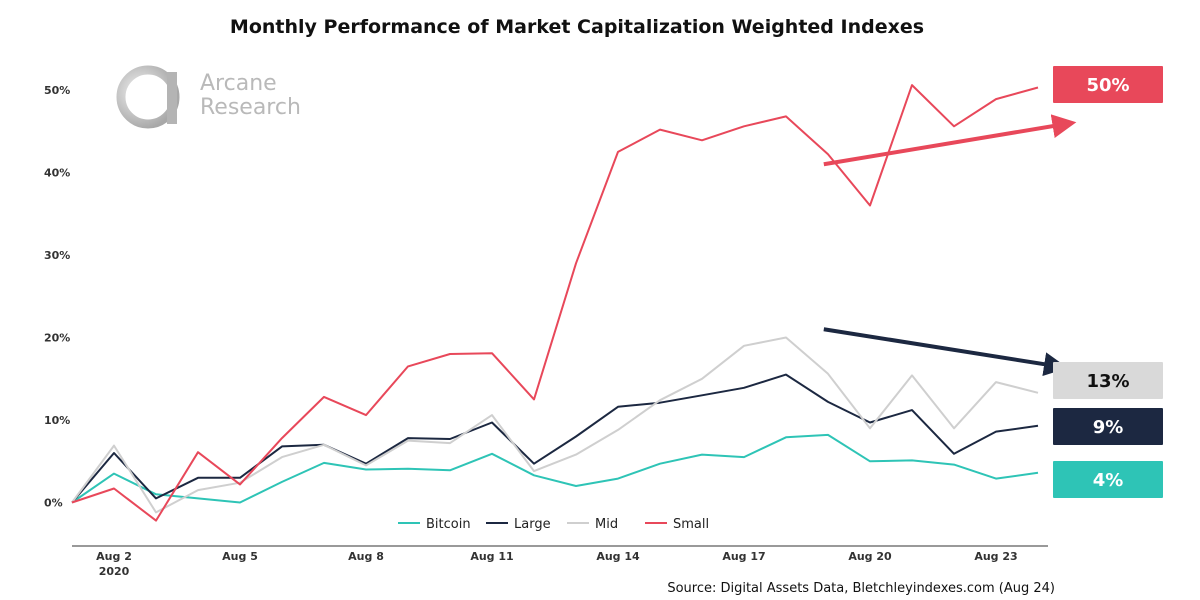 This screenshot has height=600, width=1200. What do you see at coordinates (114, 556) in the screenshot?
I see `x-tick-label: Aug 2` at bounding box center [114, 556].